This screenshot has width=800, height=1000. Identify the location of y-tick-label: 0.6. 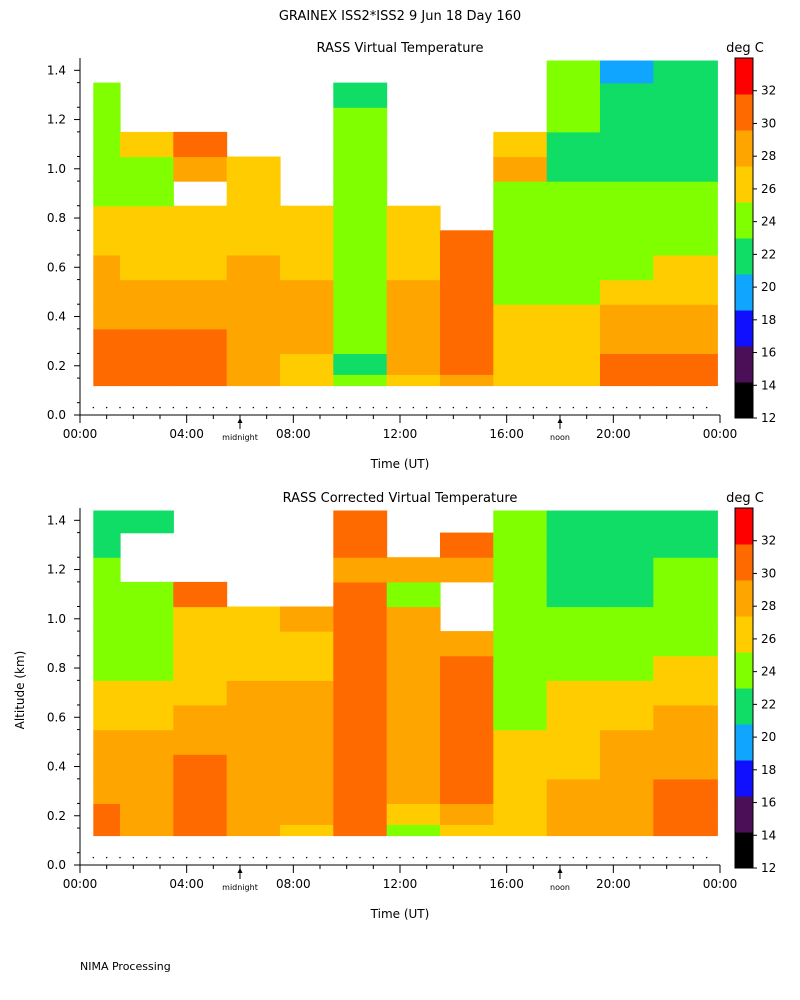
(56, 267).